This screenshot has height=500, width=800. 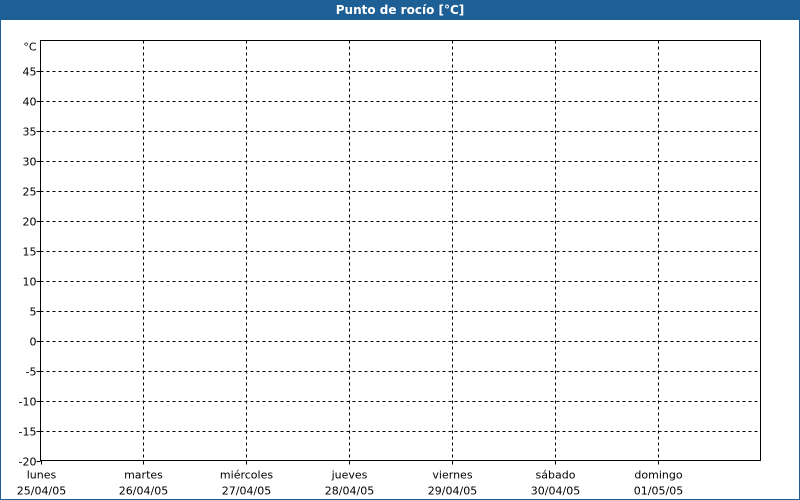 What do you see at coordinates (556, 475) in the screenshot?
I see `x-tick-day: sábado` at bounding box center [556, 475].